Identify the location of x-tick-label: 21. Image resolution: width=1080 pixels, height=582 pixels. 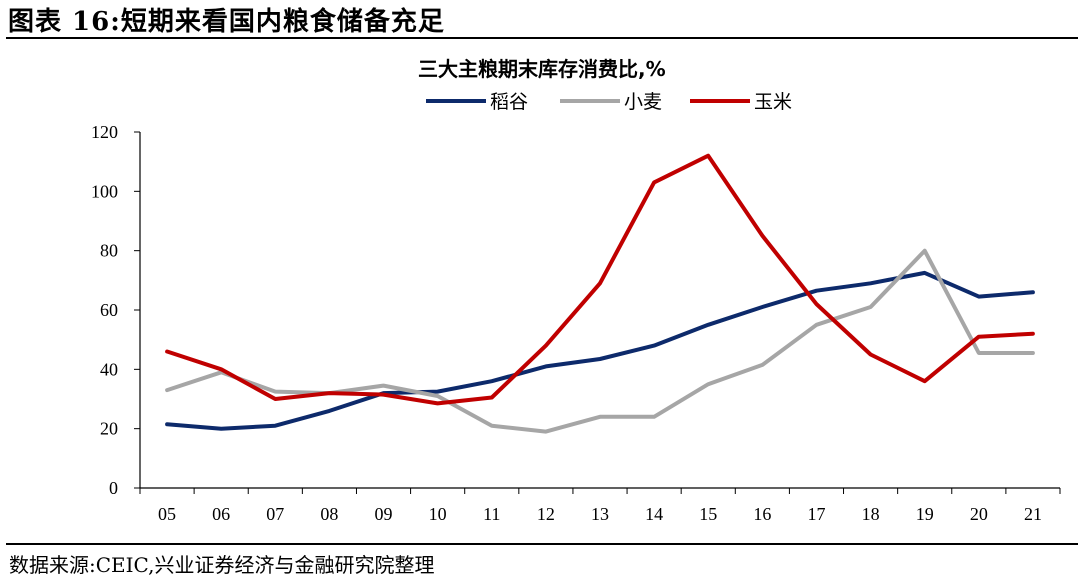
(1033, 514).